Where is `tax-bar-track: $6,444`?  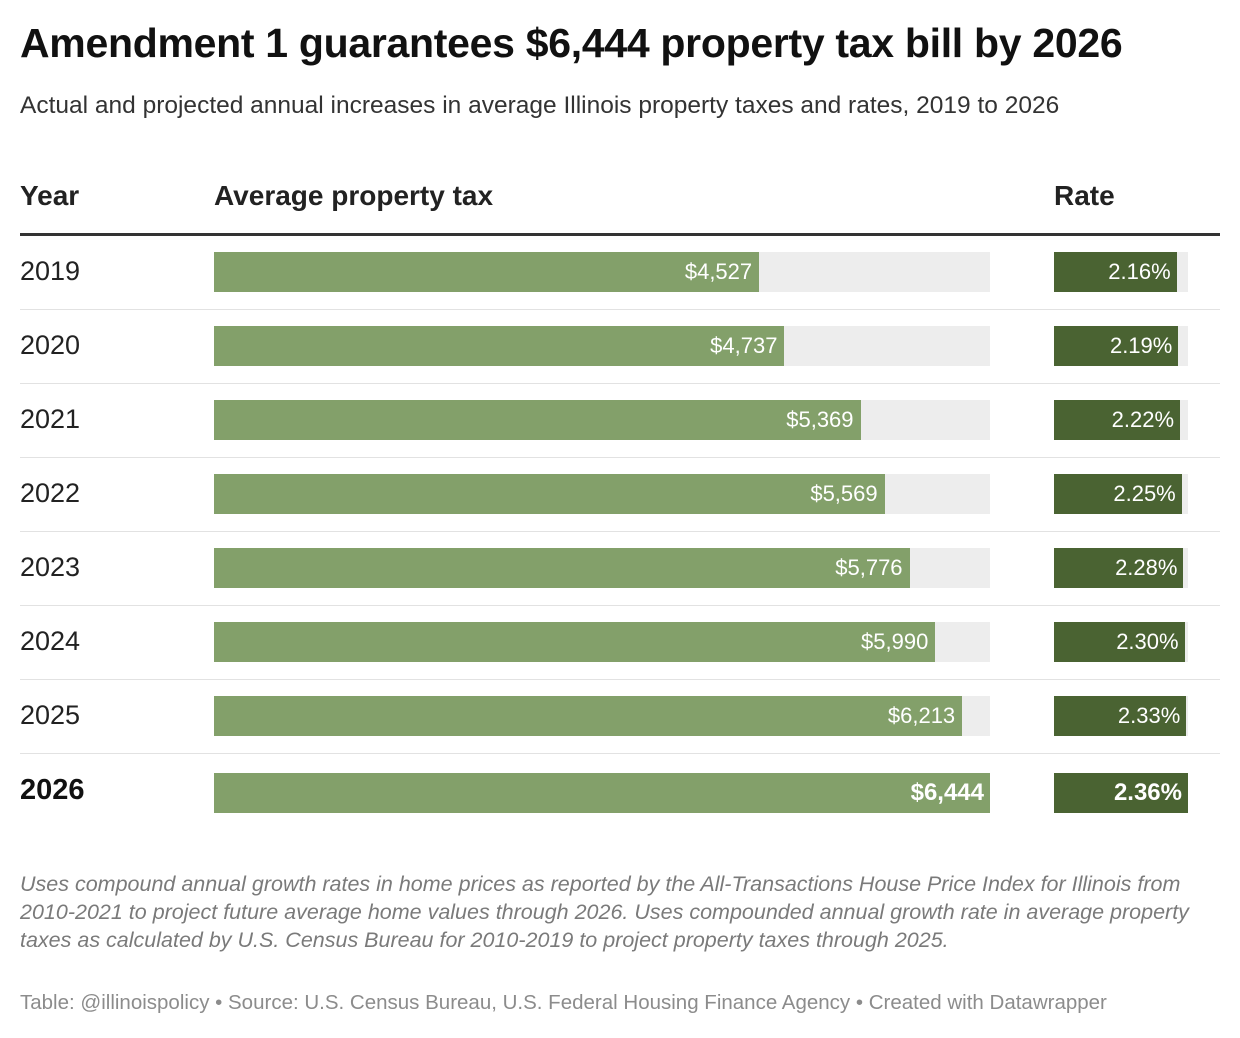 tax-bar-track: $6,444 is located at coordinates (602, 793).